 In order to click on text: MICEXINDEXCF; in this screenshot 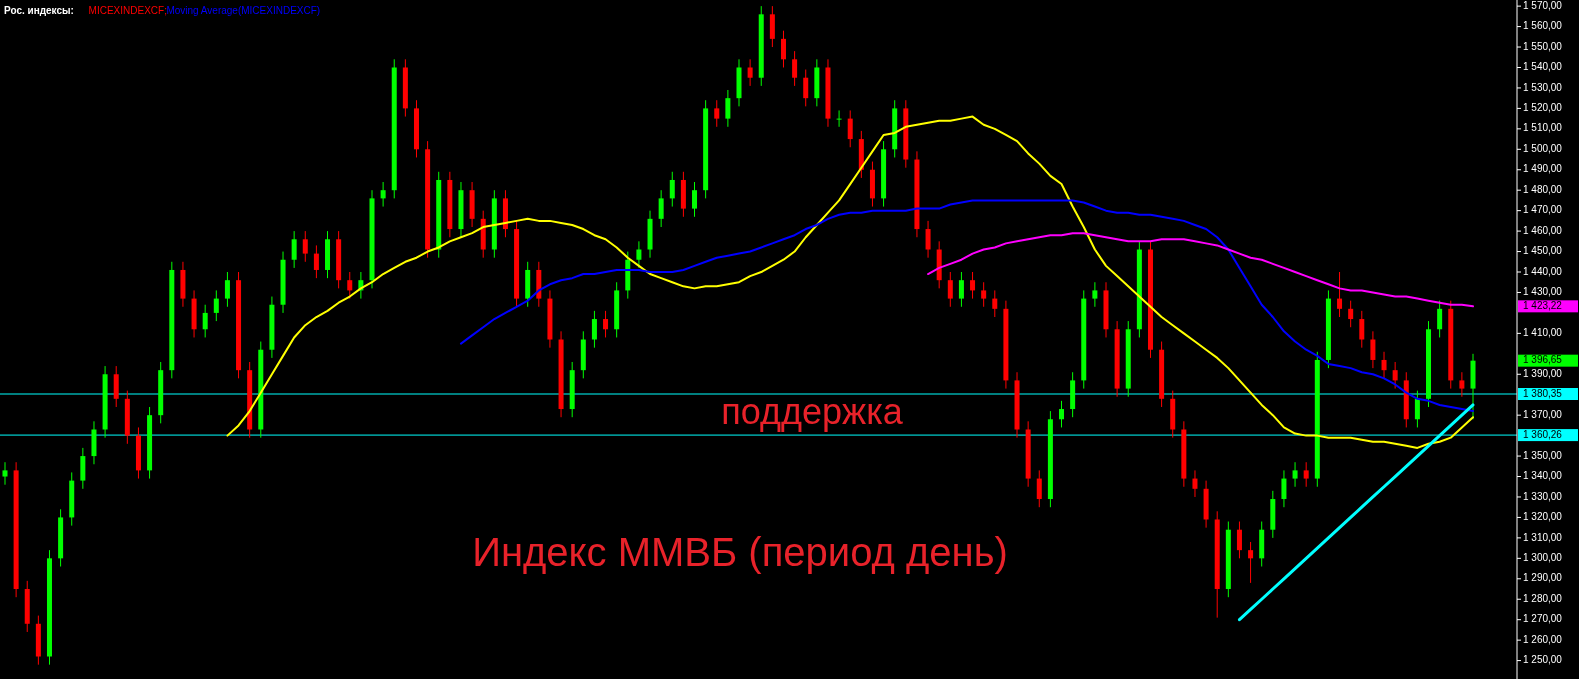, I will do `click(127, 10)`.